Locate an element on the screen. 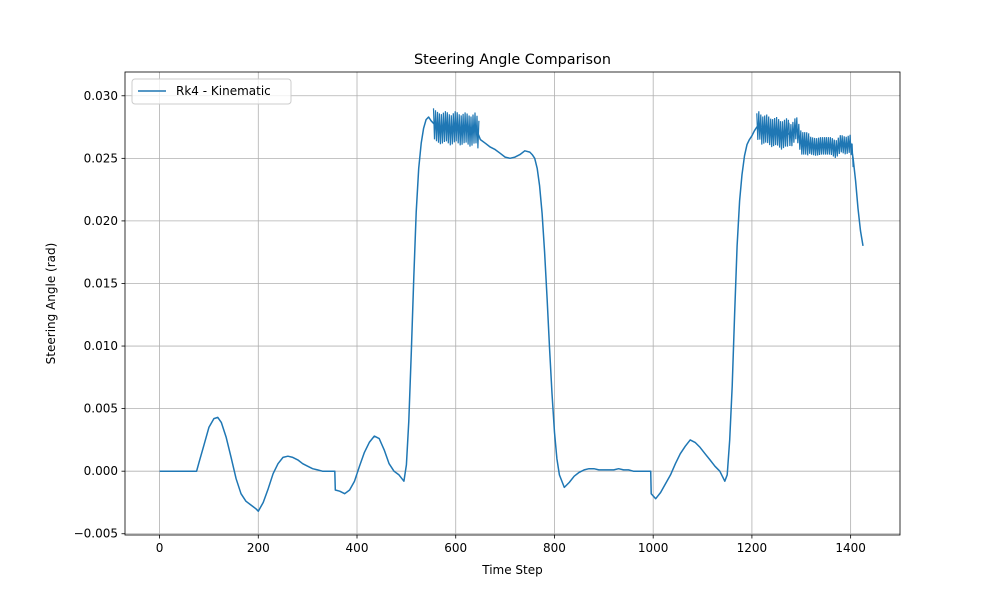 This screenshot has height=600, width=1000. y-tick-label: 0.000 is located at coordinates (101, 471).